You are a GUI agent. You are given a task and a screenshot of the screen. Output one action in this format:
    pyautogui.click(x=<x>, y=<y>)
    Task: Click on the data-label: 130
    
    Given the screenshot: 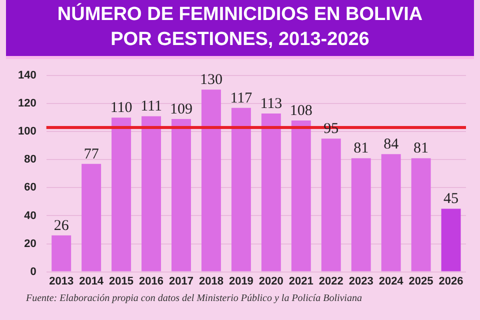 What is the action you would take?
    pyautogui.click(x=211, y=80)
    